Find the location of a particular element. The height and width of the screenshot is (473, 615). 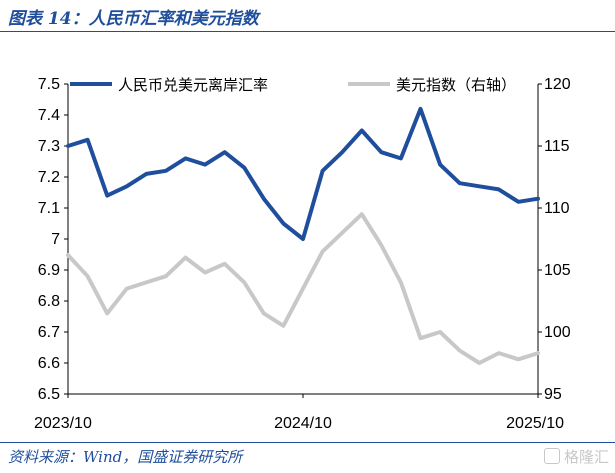

watermark-text: 格隆汇 is located at coordinates (586, 457).